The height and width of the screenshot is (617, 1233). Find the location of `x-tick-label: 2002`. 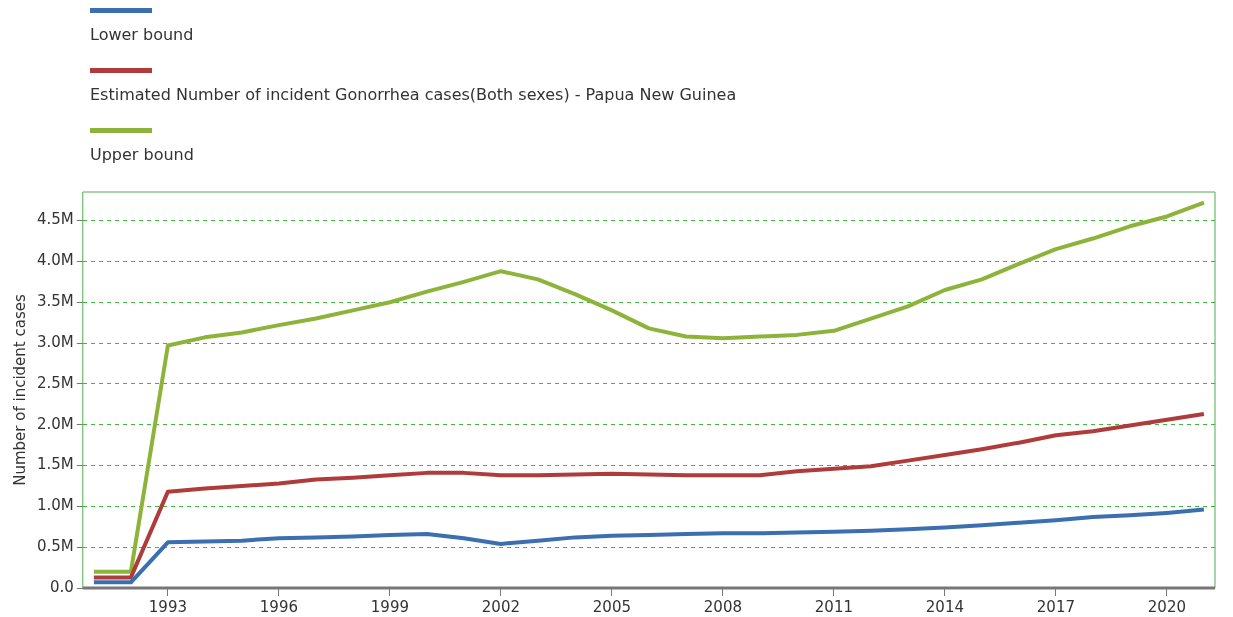

x-tick-label: 2002 is located at coordinates (500, 606).